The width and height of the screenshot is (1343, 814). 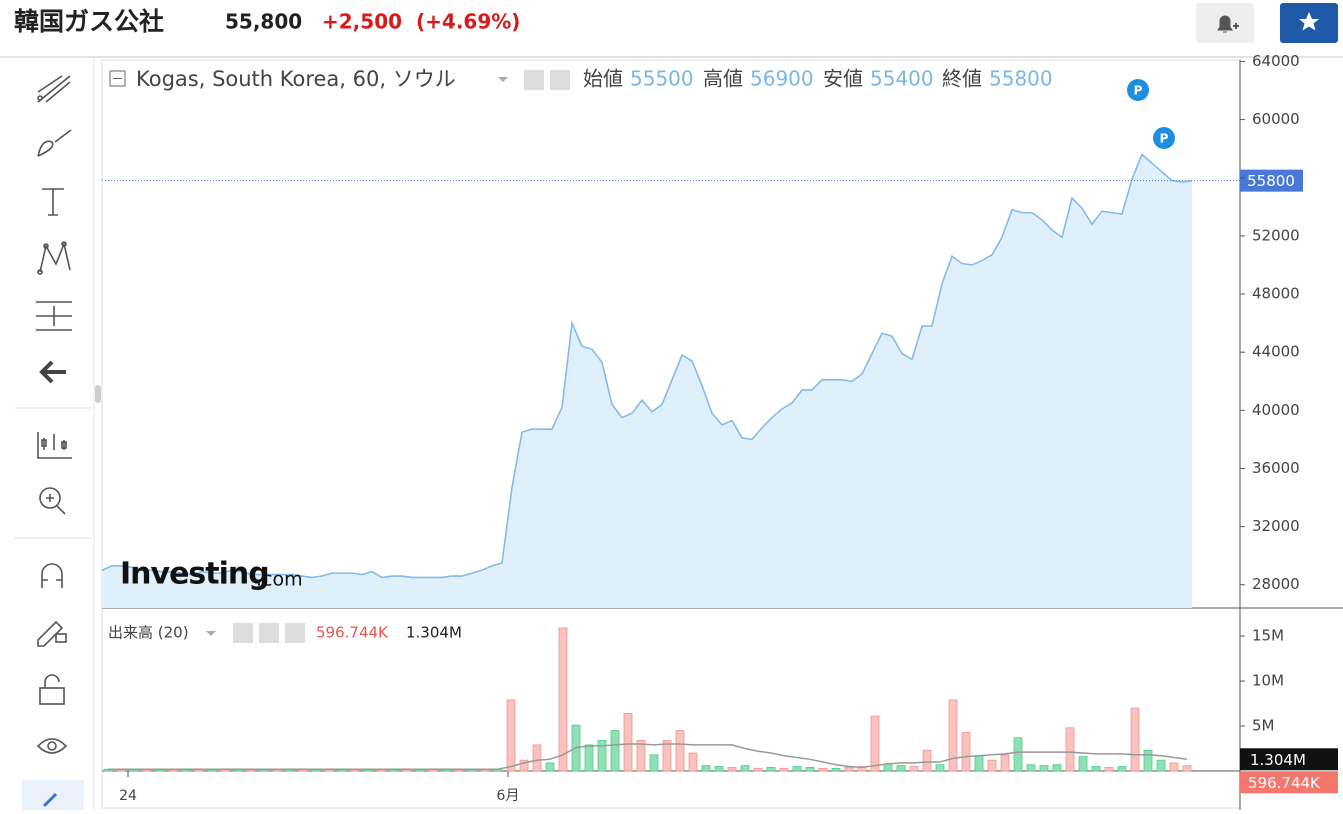 I want to click on y-tick-label: 10M, so click(x=1268, y=681).